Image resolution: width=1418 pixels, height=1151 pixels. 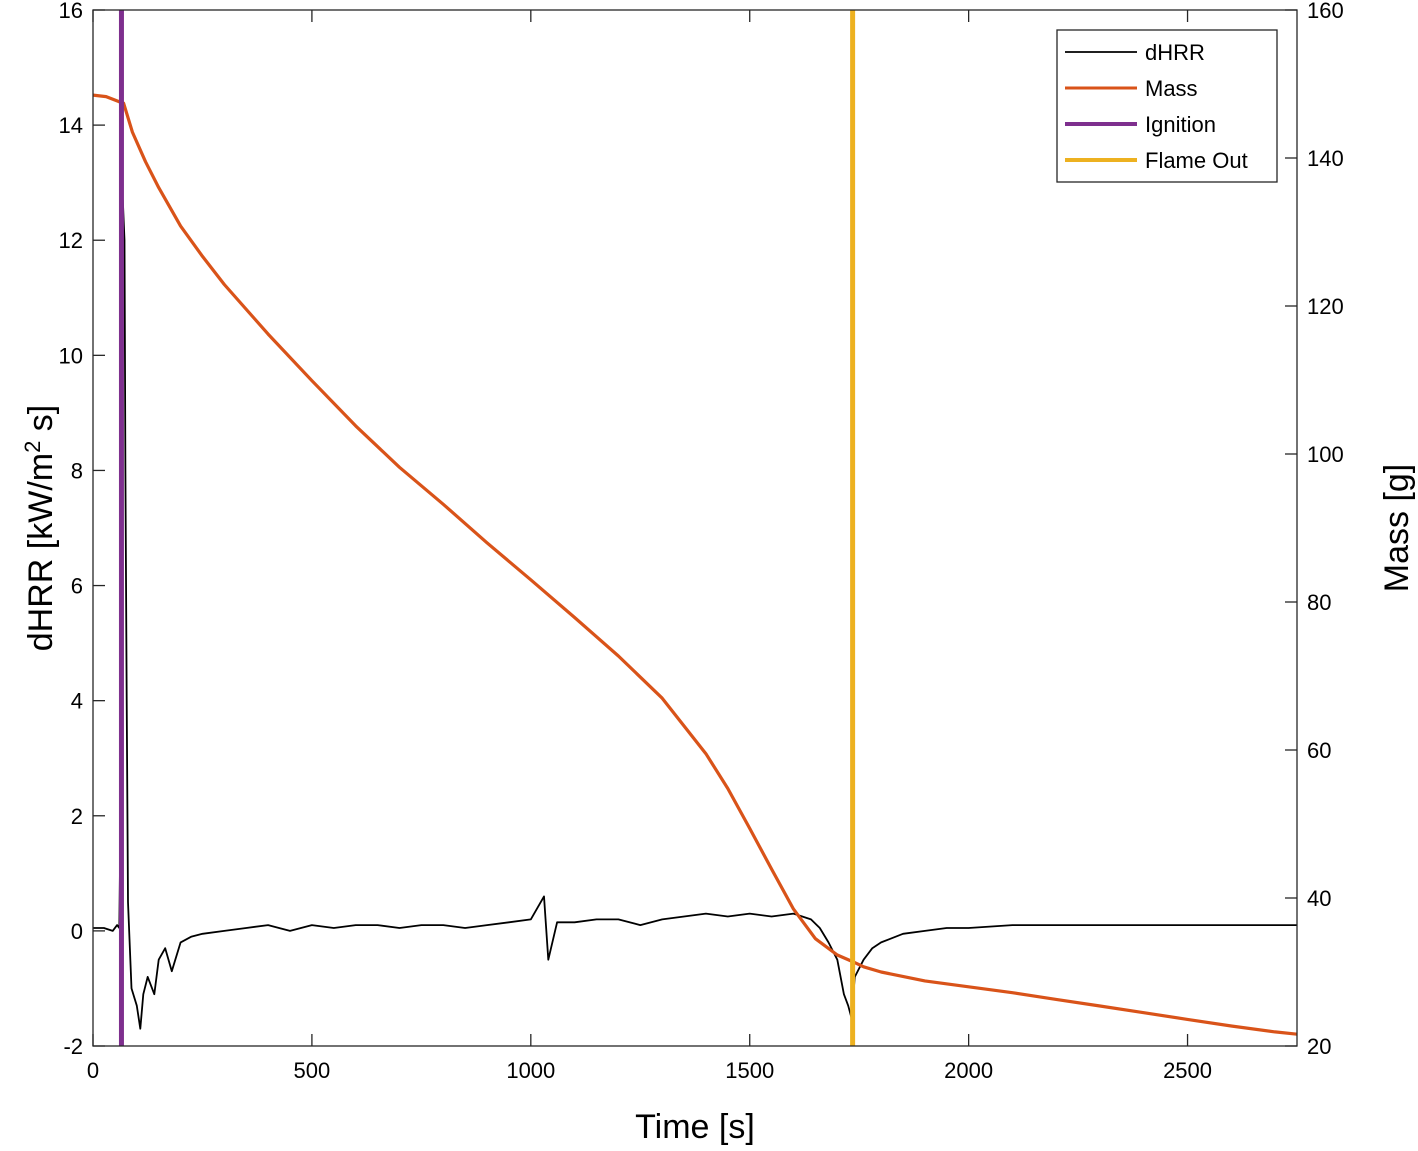 What do you see at coordinates (1325, 11) in the screenshot?
I see `y-right-tick-label: 160` at bounding box center [1325, 11].